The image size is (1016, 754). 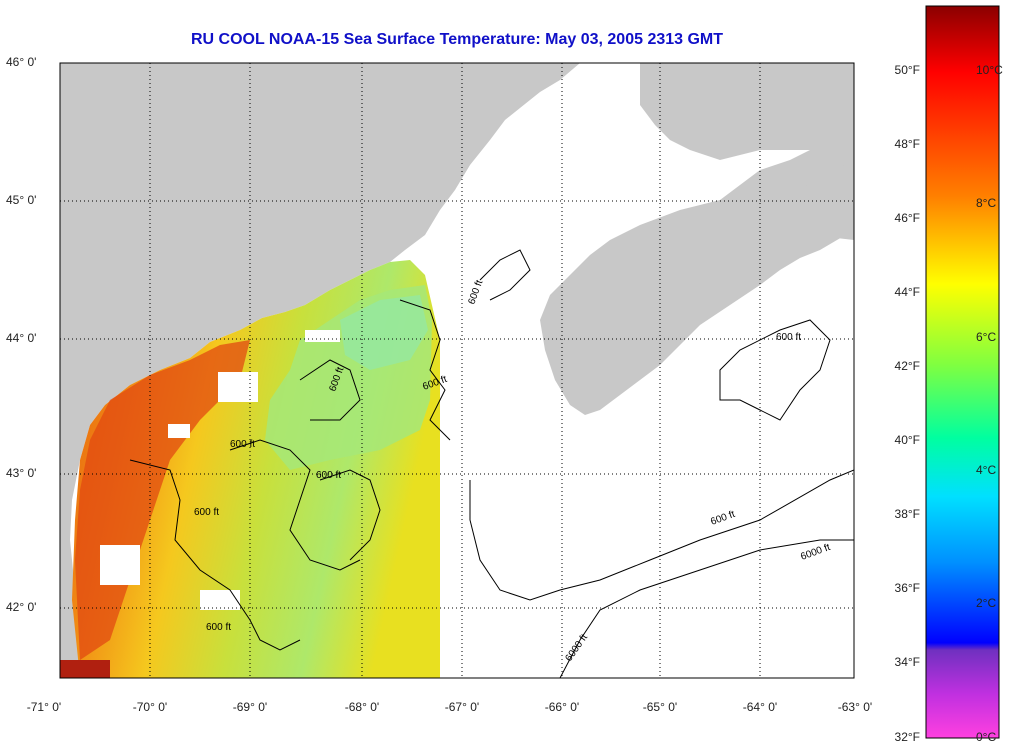 I want to click on colorbar, so click(x=962, y=372).